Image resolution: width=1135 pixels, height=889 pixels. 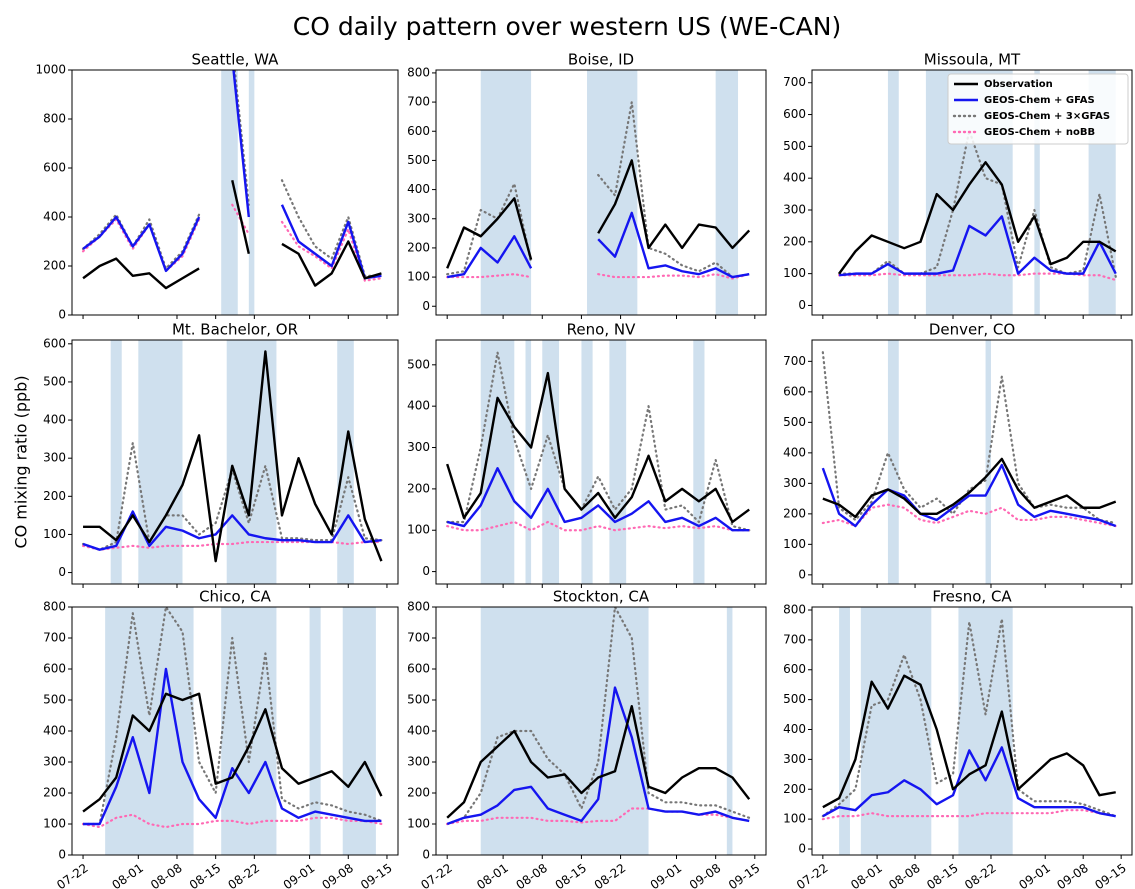 What do you see at coordinates (21, 461) in the screenshot?
I see `y-axis-label: CO mixing ratio (ppb)` at bounding box center [21, 461].